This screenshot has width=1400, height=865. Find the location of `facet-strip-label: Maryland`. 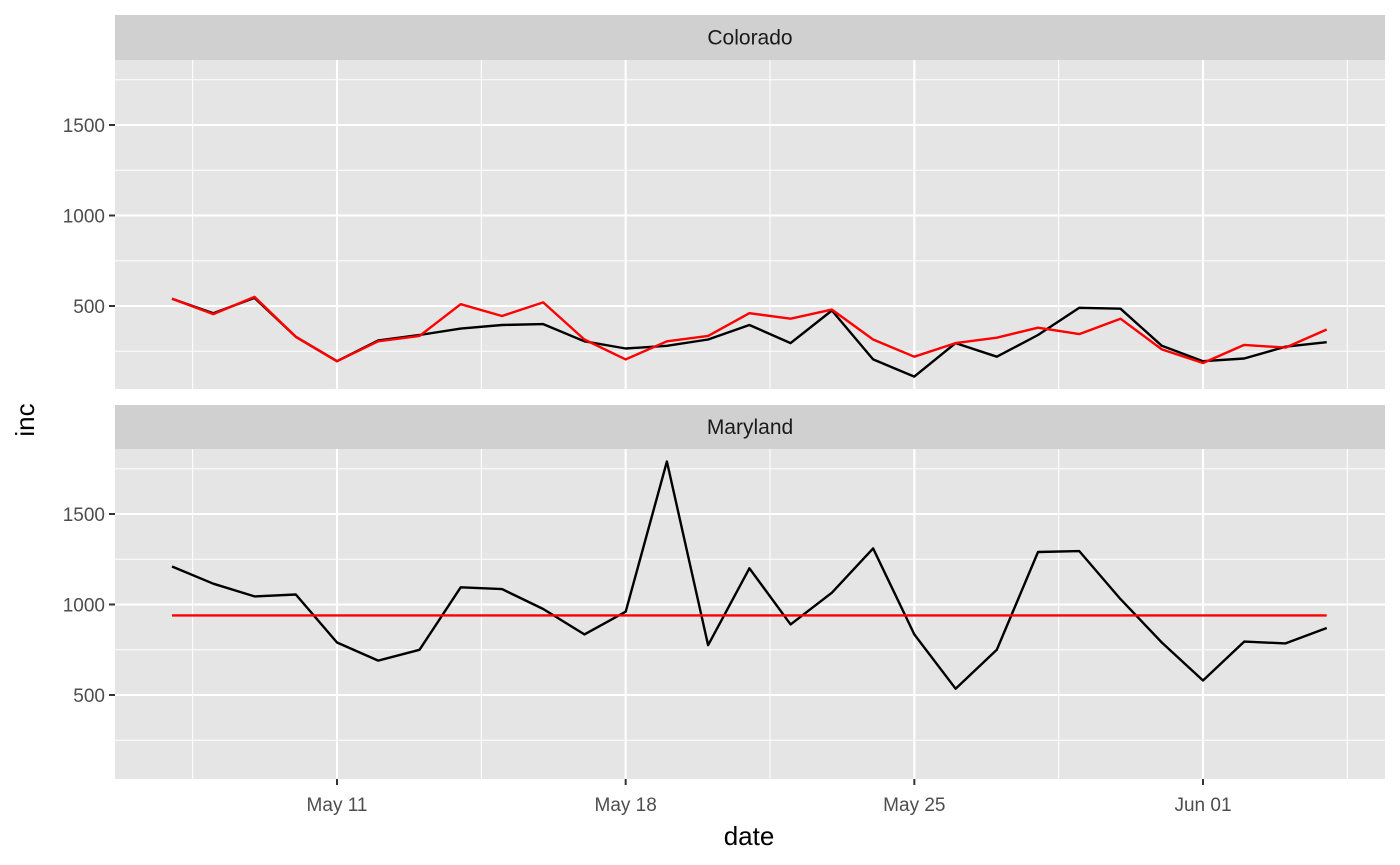

facet-strip-label: Maryland is located at coordinates (750, 427).